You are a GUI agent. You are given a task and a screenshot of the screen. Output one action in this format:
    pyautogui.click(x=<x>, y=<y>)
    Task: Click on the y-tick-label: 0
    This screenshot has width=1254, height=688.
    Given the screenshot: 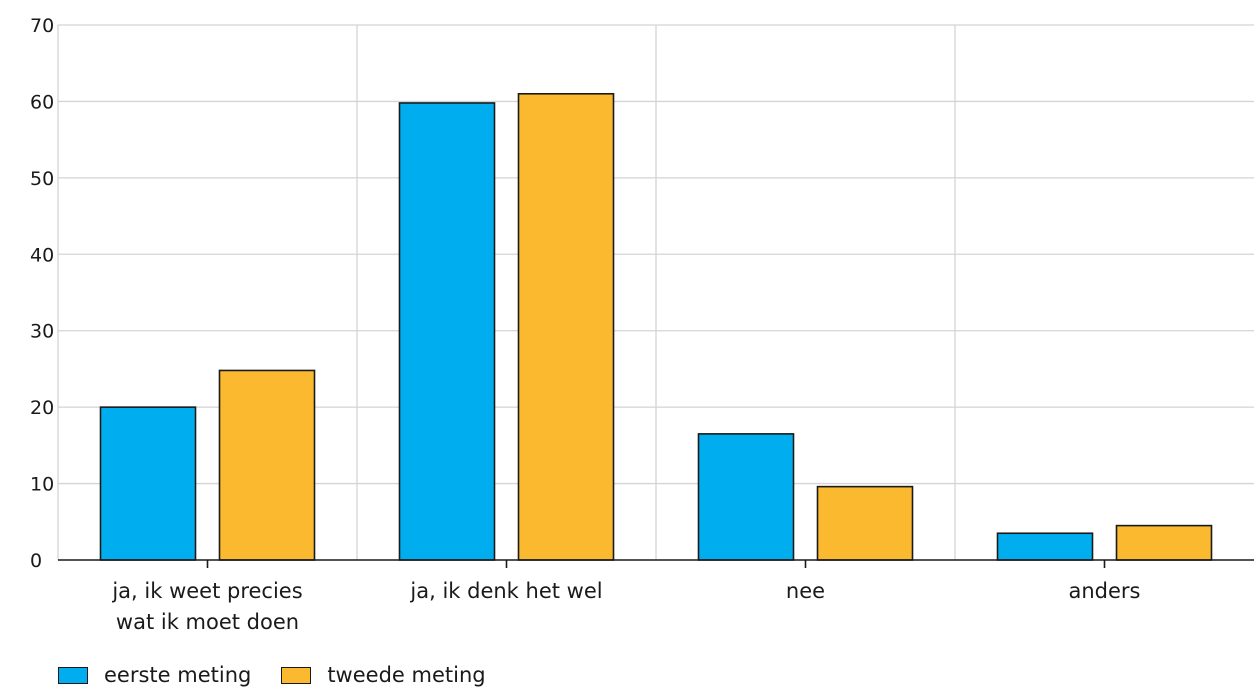 What is the action you would take?
    pyautogui.click(x=36, y=561)
    